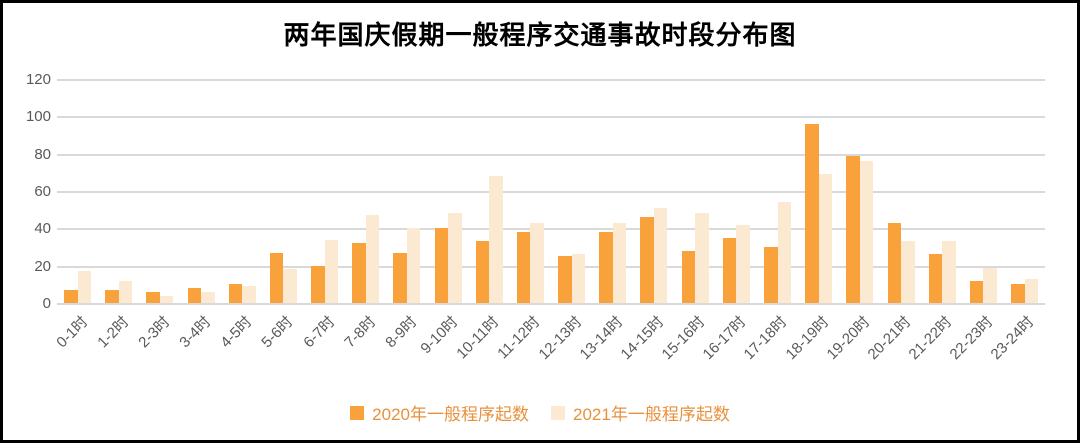 Image resolution: width=1080 pixels, height=443 pixels. What do you see at coordinates (976, 292) in the screenshot?
I see `bar-2020年-22-23时` at bounding box center [976, 292].